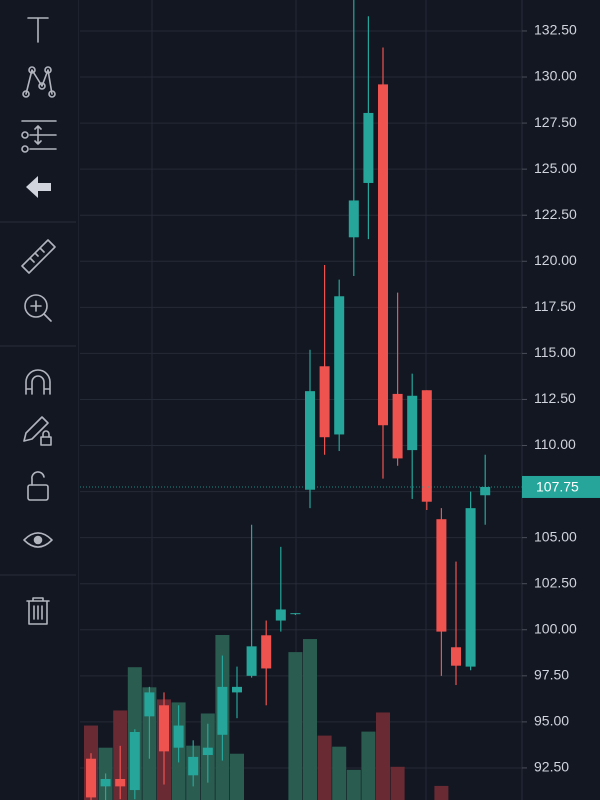 This screenshot has height=800, width=600. What do you see at coordinates (39, 82) in the screenshot?
I see `pattern-tool` at bounding box center [39, 82].